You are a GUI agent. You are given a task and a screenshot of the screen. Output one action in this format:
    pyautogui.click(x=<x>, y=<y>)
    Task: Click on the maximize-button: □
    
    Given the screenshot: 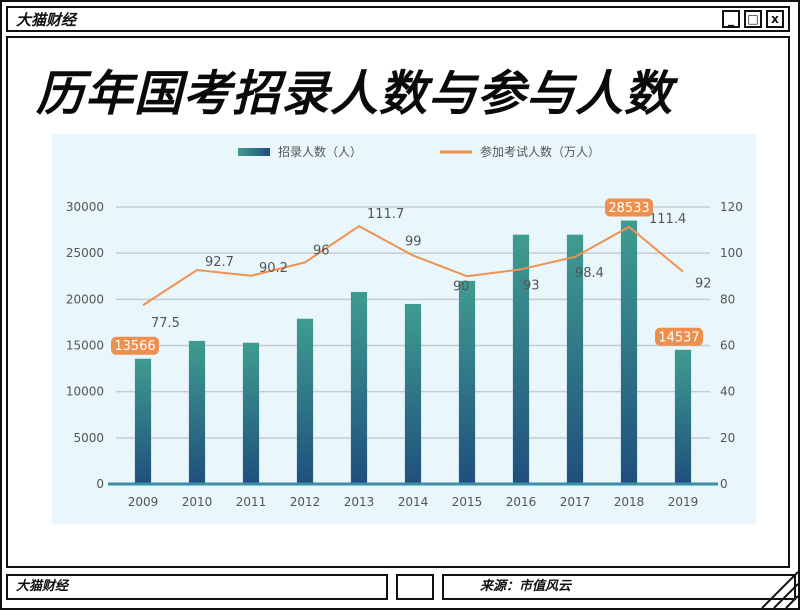 What is the action you would take?
    pyautogui.click(x=753, y=19)
    